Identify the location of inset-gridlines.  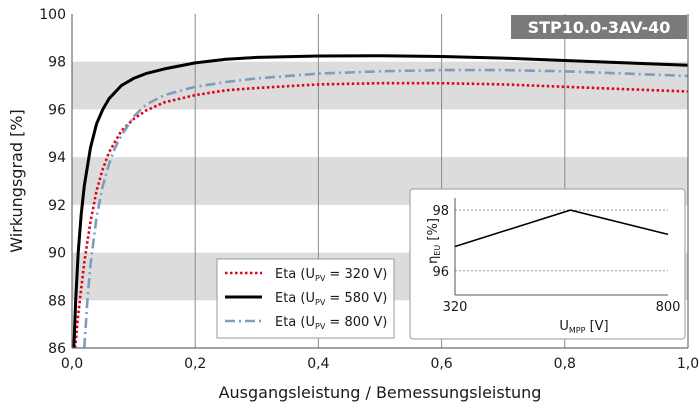
(561, 240).